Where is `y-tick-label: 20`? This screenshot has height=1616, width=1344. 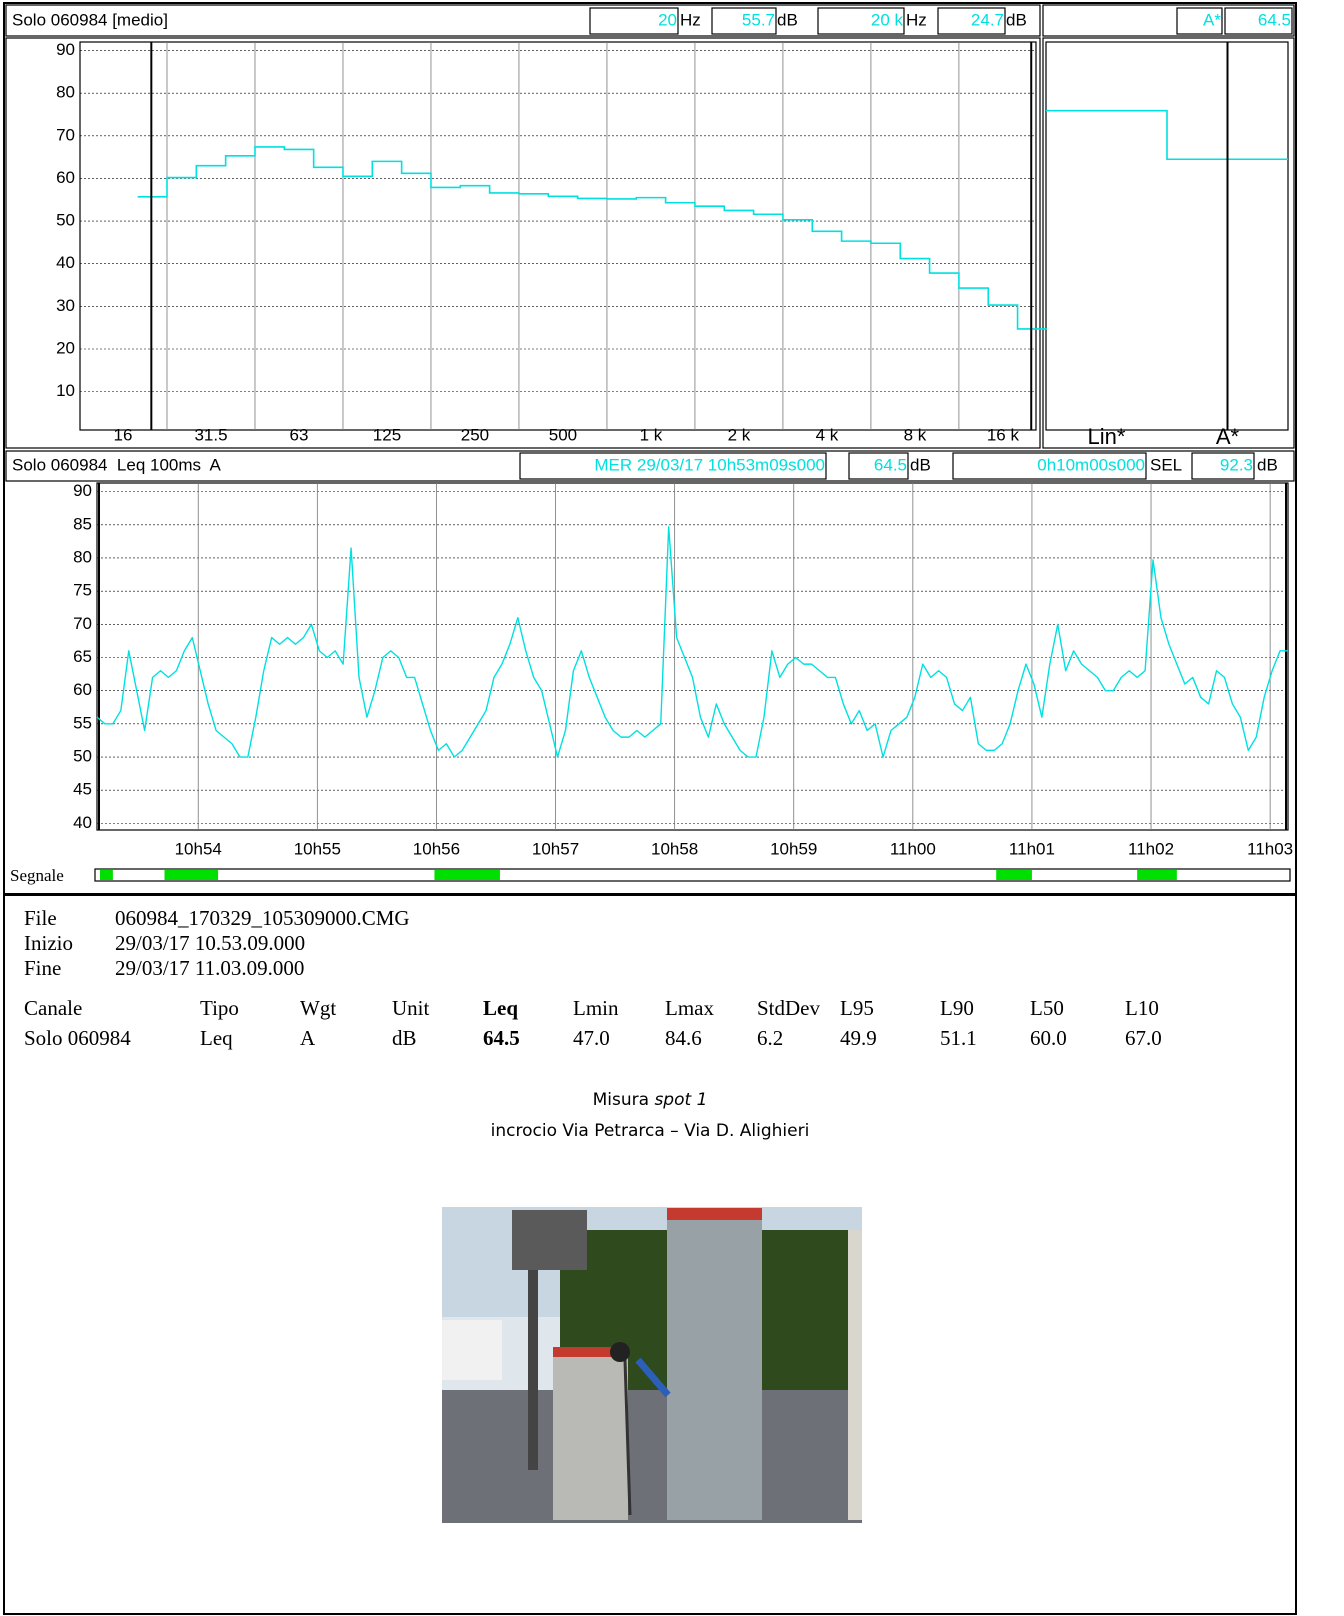
y-tick-label: 20 is located at coordinates (65, 347).